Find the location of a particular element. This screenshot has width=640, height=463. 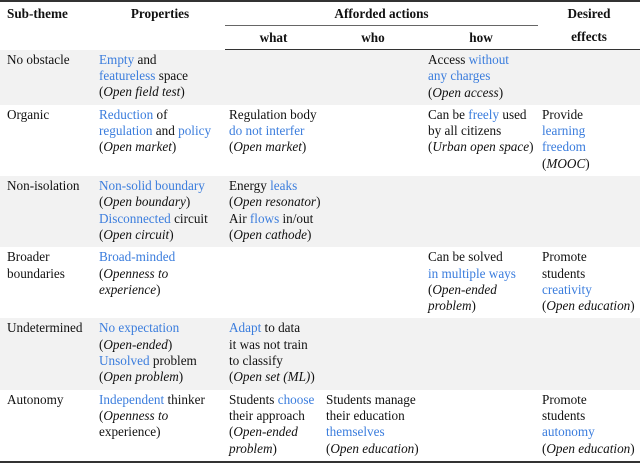

text-run: in/out is located at coordinates (296, 218).